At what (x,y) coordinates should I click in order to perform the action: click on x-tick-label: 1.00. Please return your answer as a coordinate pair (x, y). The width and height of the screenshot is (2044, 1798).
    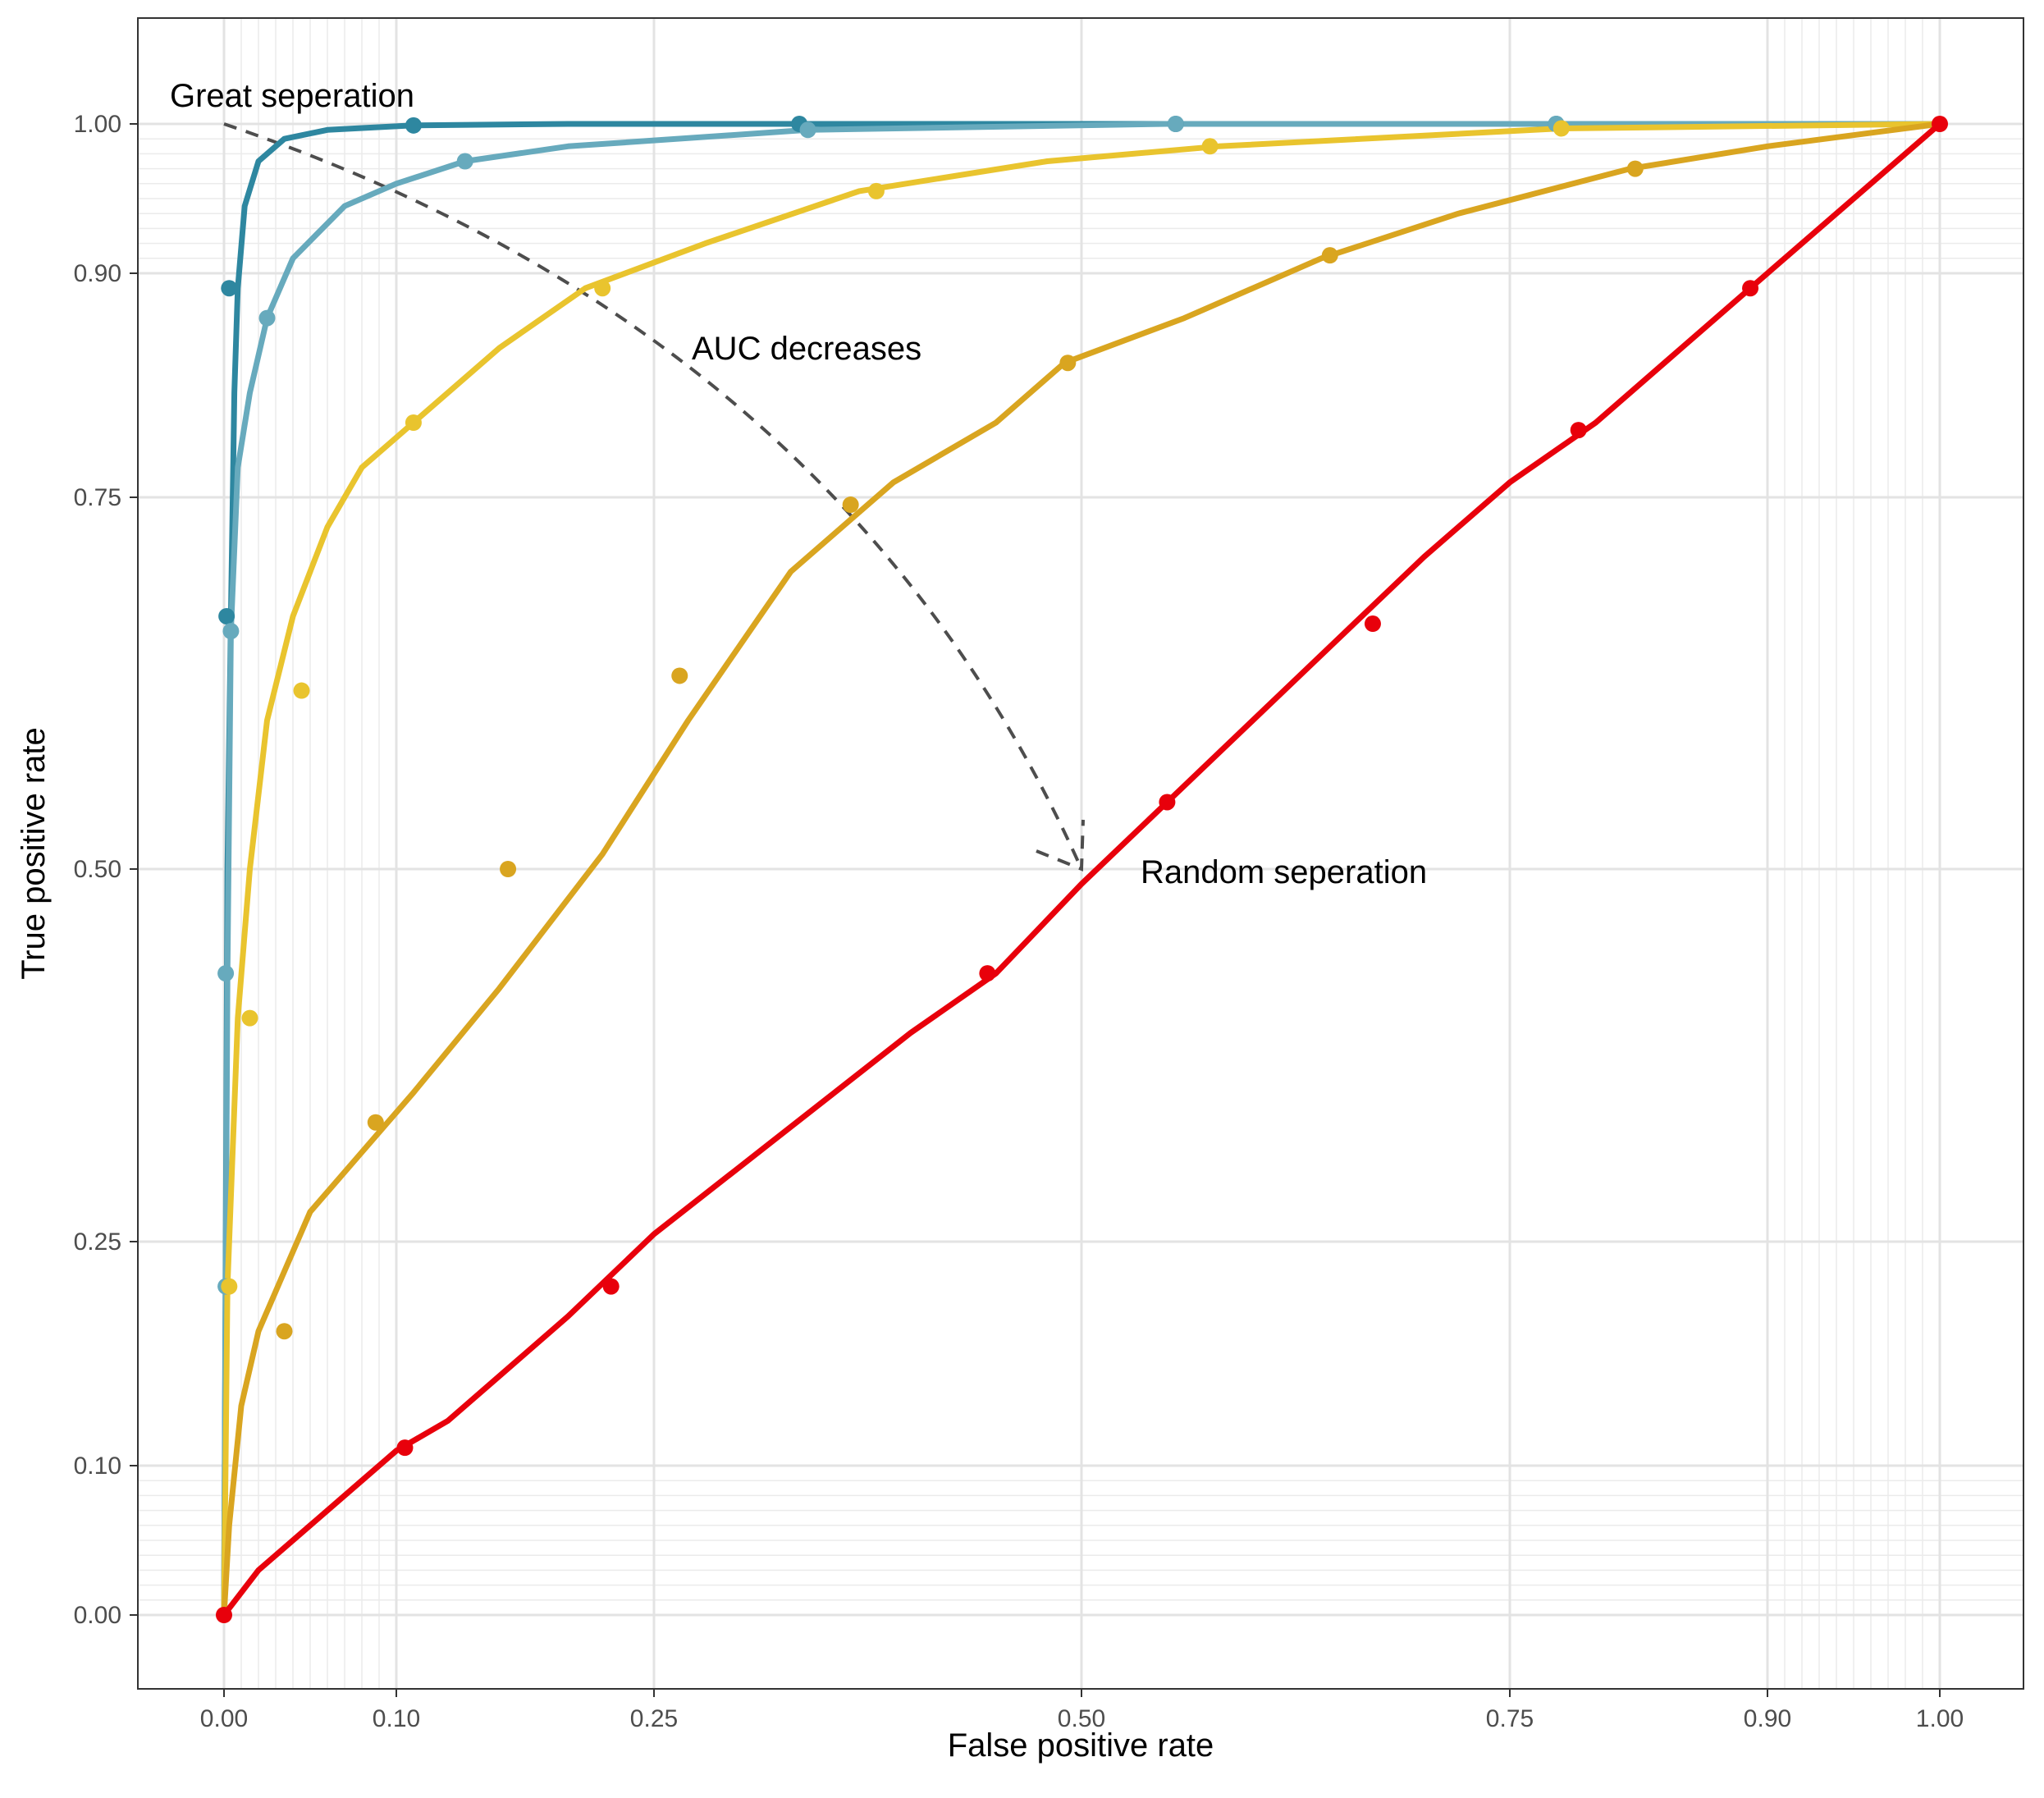
    Looking at the image, I should click on (1940, 1718).